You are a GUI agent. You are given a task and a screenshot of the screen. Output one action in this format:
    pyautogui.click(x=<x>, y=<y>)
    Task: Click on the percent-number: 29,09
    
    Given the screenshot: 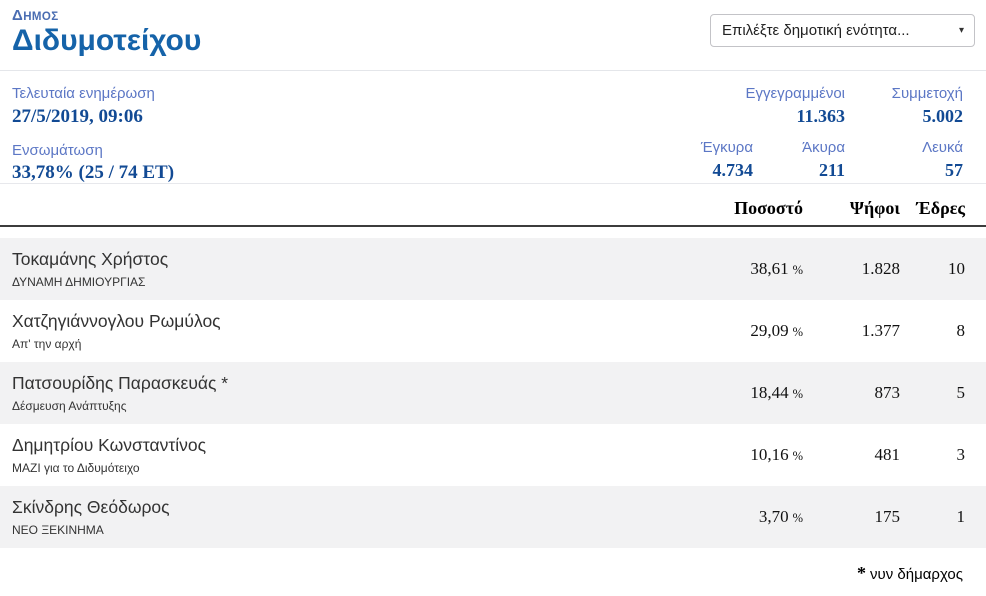 What is the action you would take?
    pyautogui.click(x=769, y=330)
    